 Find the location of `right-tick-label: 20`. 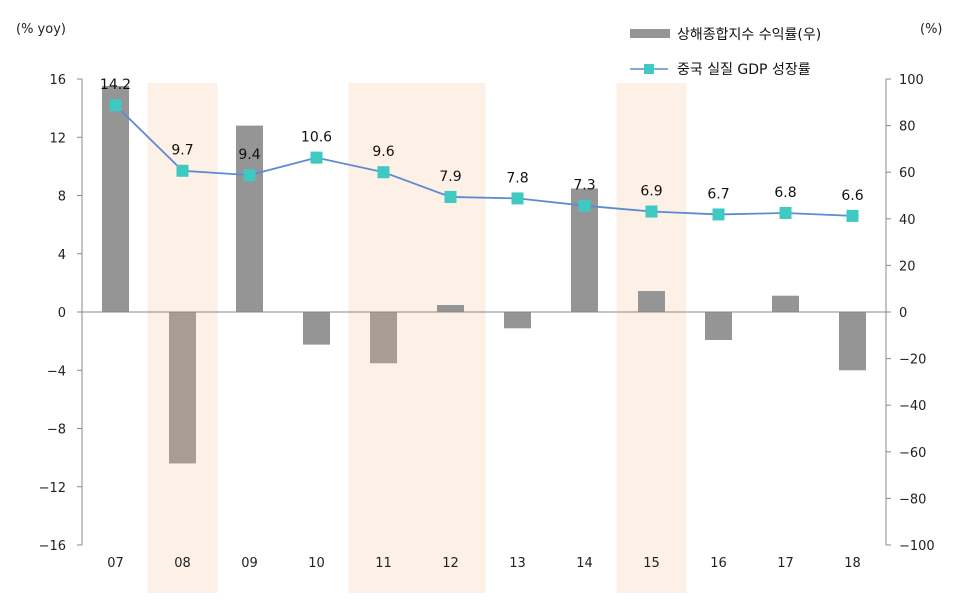

right-tick-label: 20 is located at coordinates (907, 266).